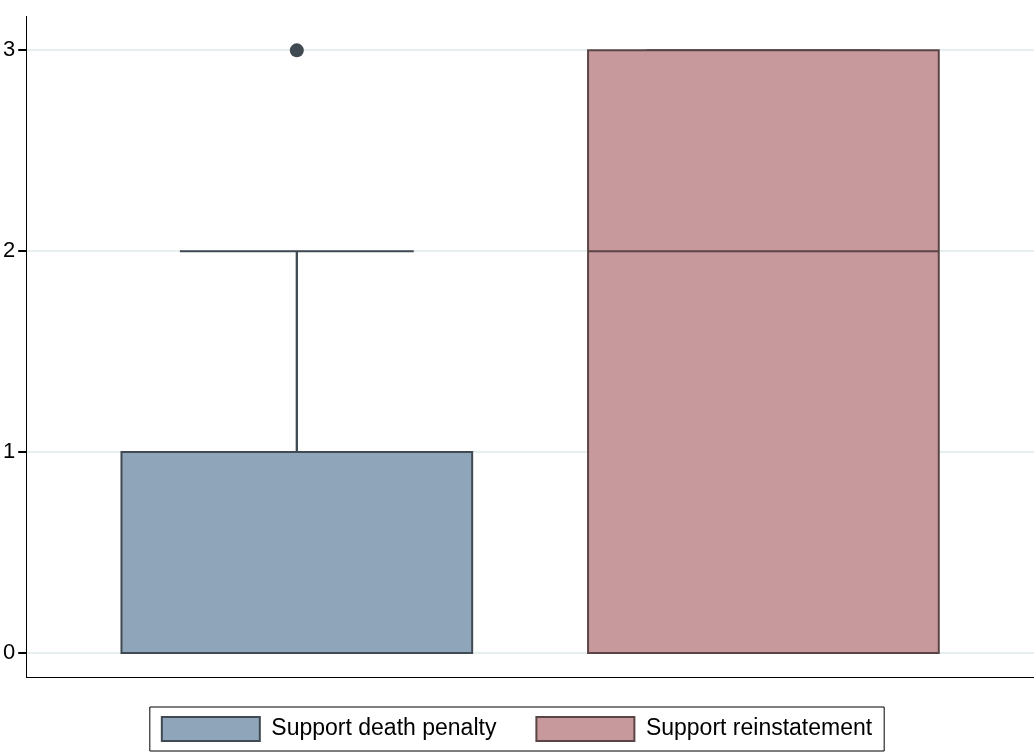 This screenshot has width=1034, height=755. What do you see at coordinates (9, 451) in the screenshot?
I see `y-tick-label: 1` at bounding box center [9, 451].